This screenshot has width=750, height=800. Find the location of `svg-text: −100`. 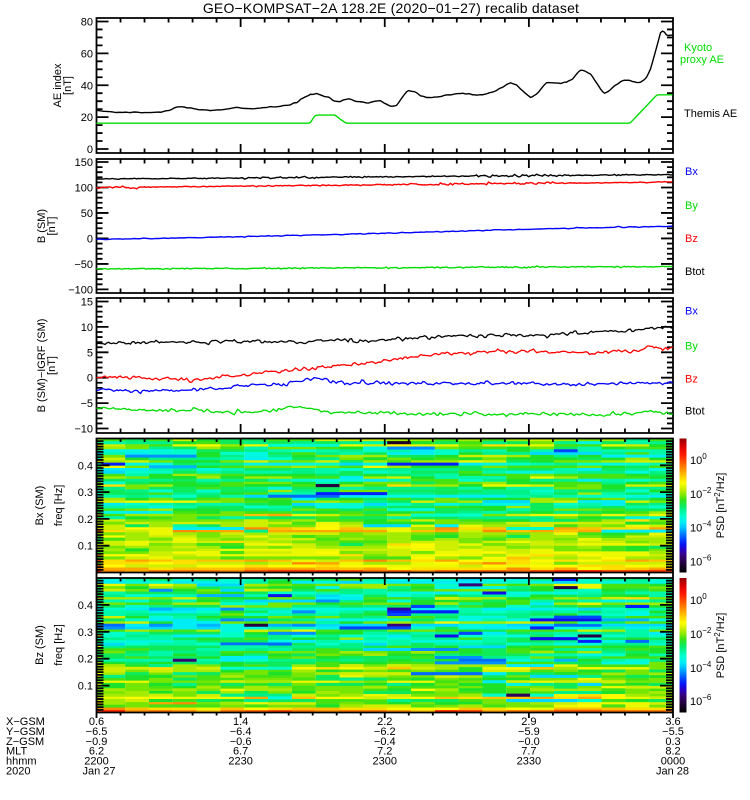

svg-text: −100 is located at coordinates (80, 290).